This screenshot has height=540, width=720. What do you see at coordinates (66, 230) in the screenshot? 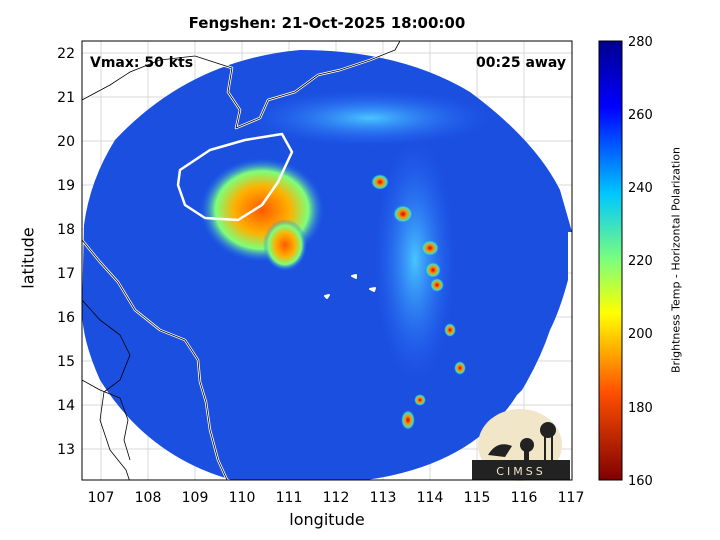
I see `y-tick: 18` at bounding box center [66, 230].